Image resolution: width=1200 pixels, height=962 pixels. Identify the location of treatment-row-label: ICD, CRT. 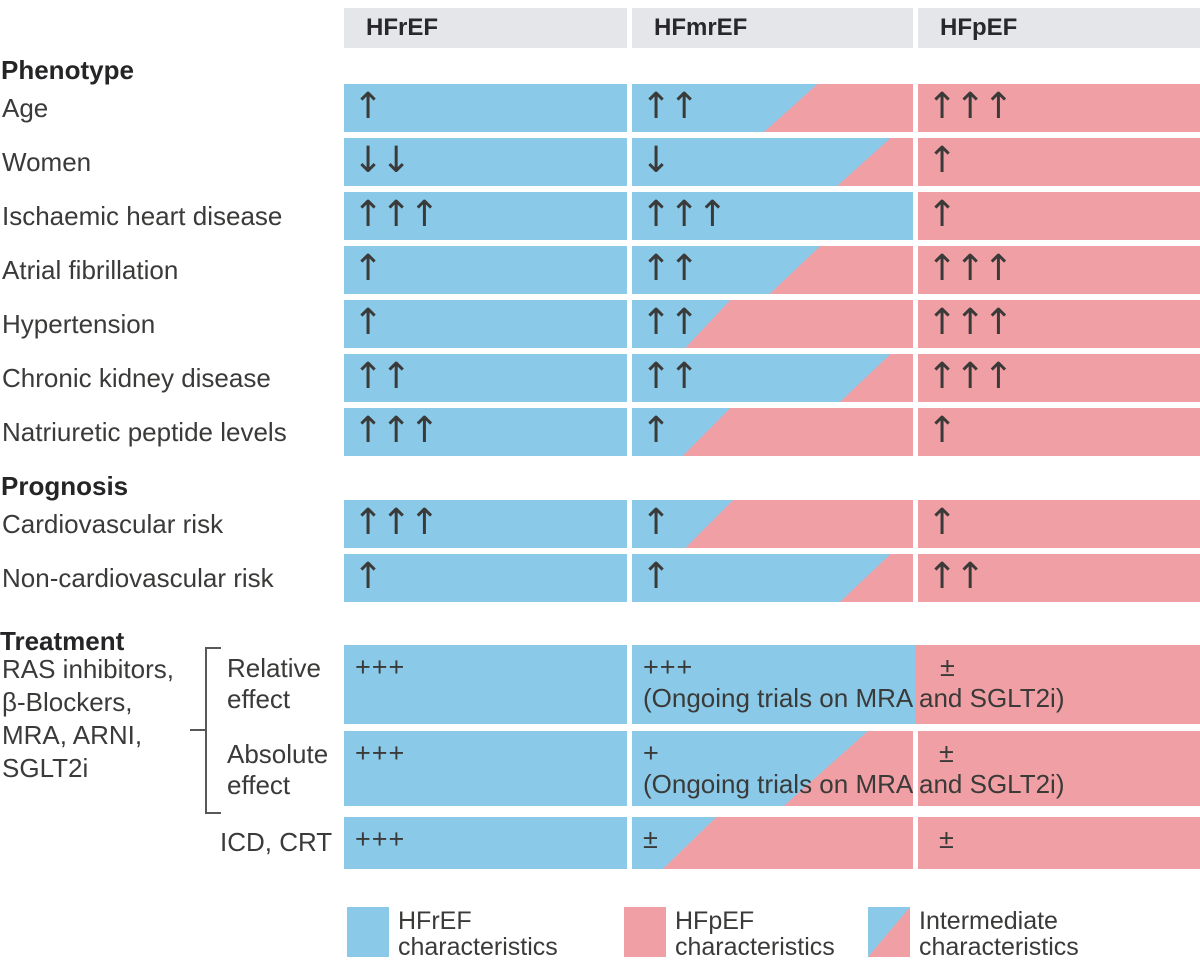
(172, 843).